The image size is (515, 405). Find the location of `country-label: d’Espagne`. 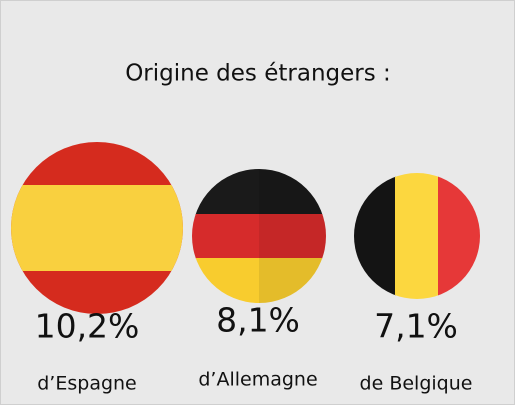

country-label: d’Espagne is located at coordinates (87, 384).